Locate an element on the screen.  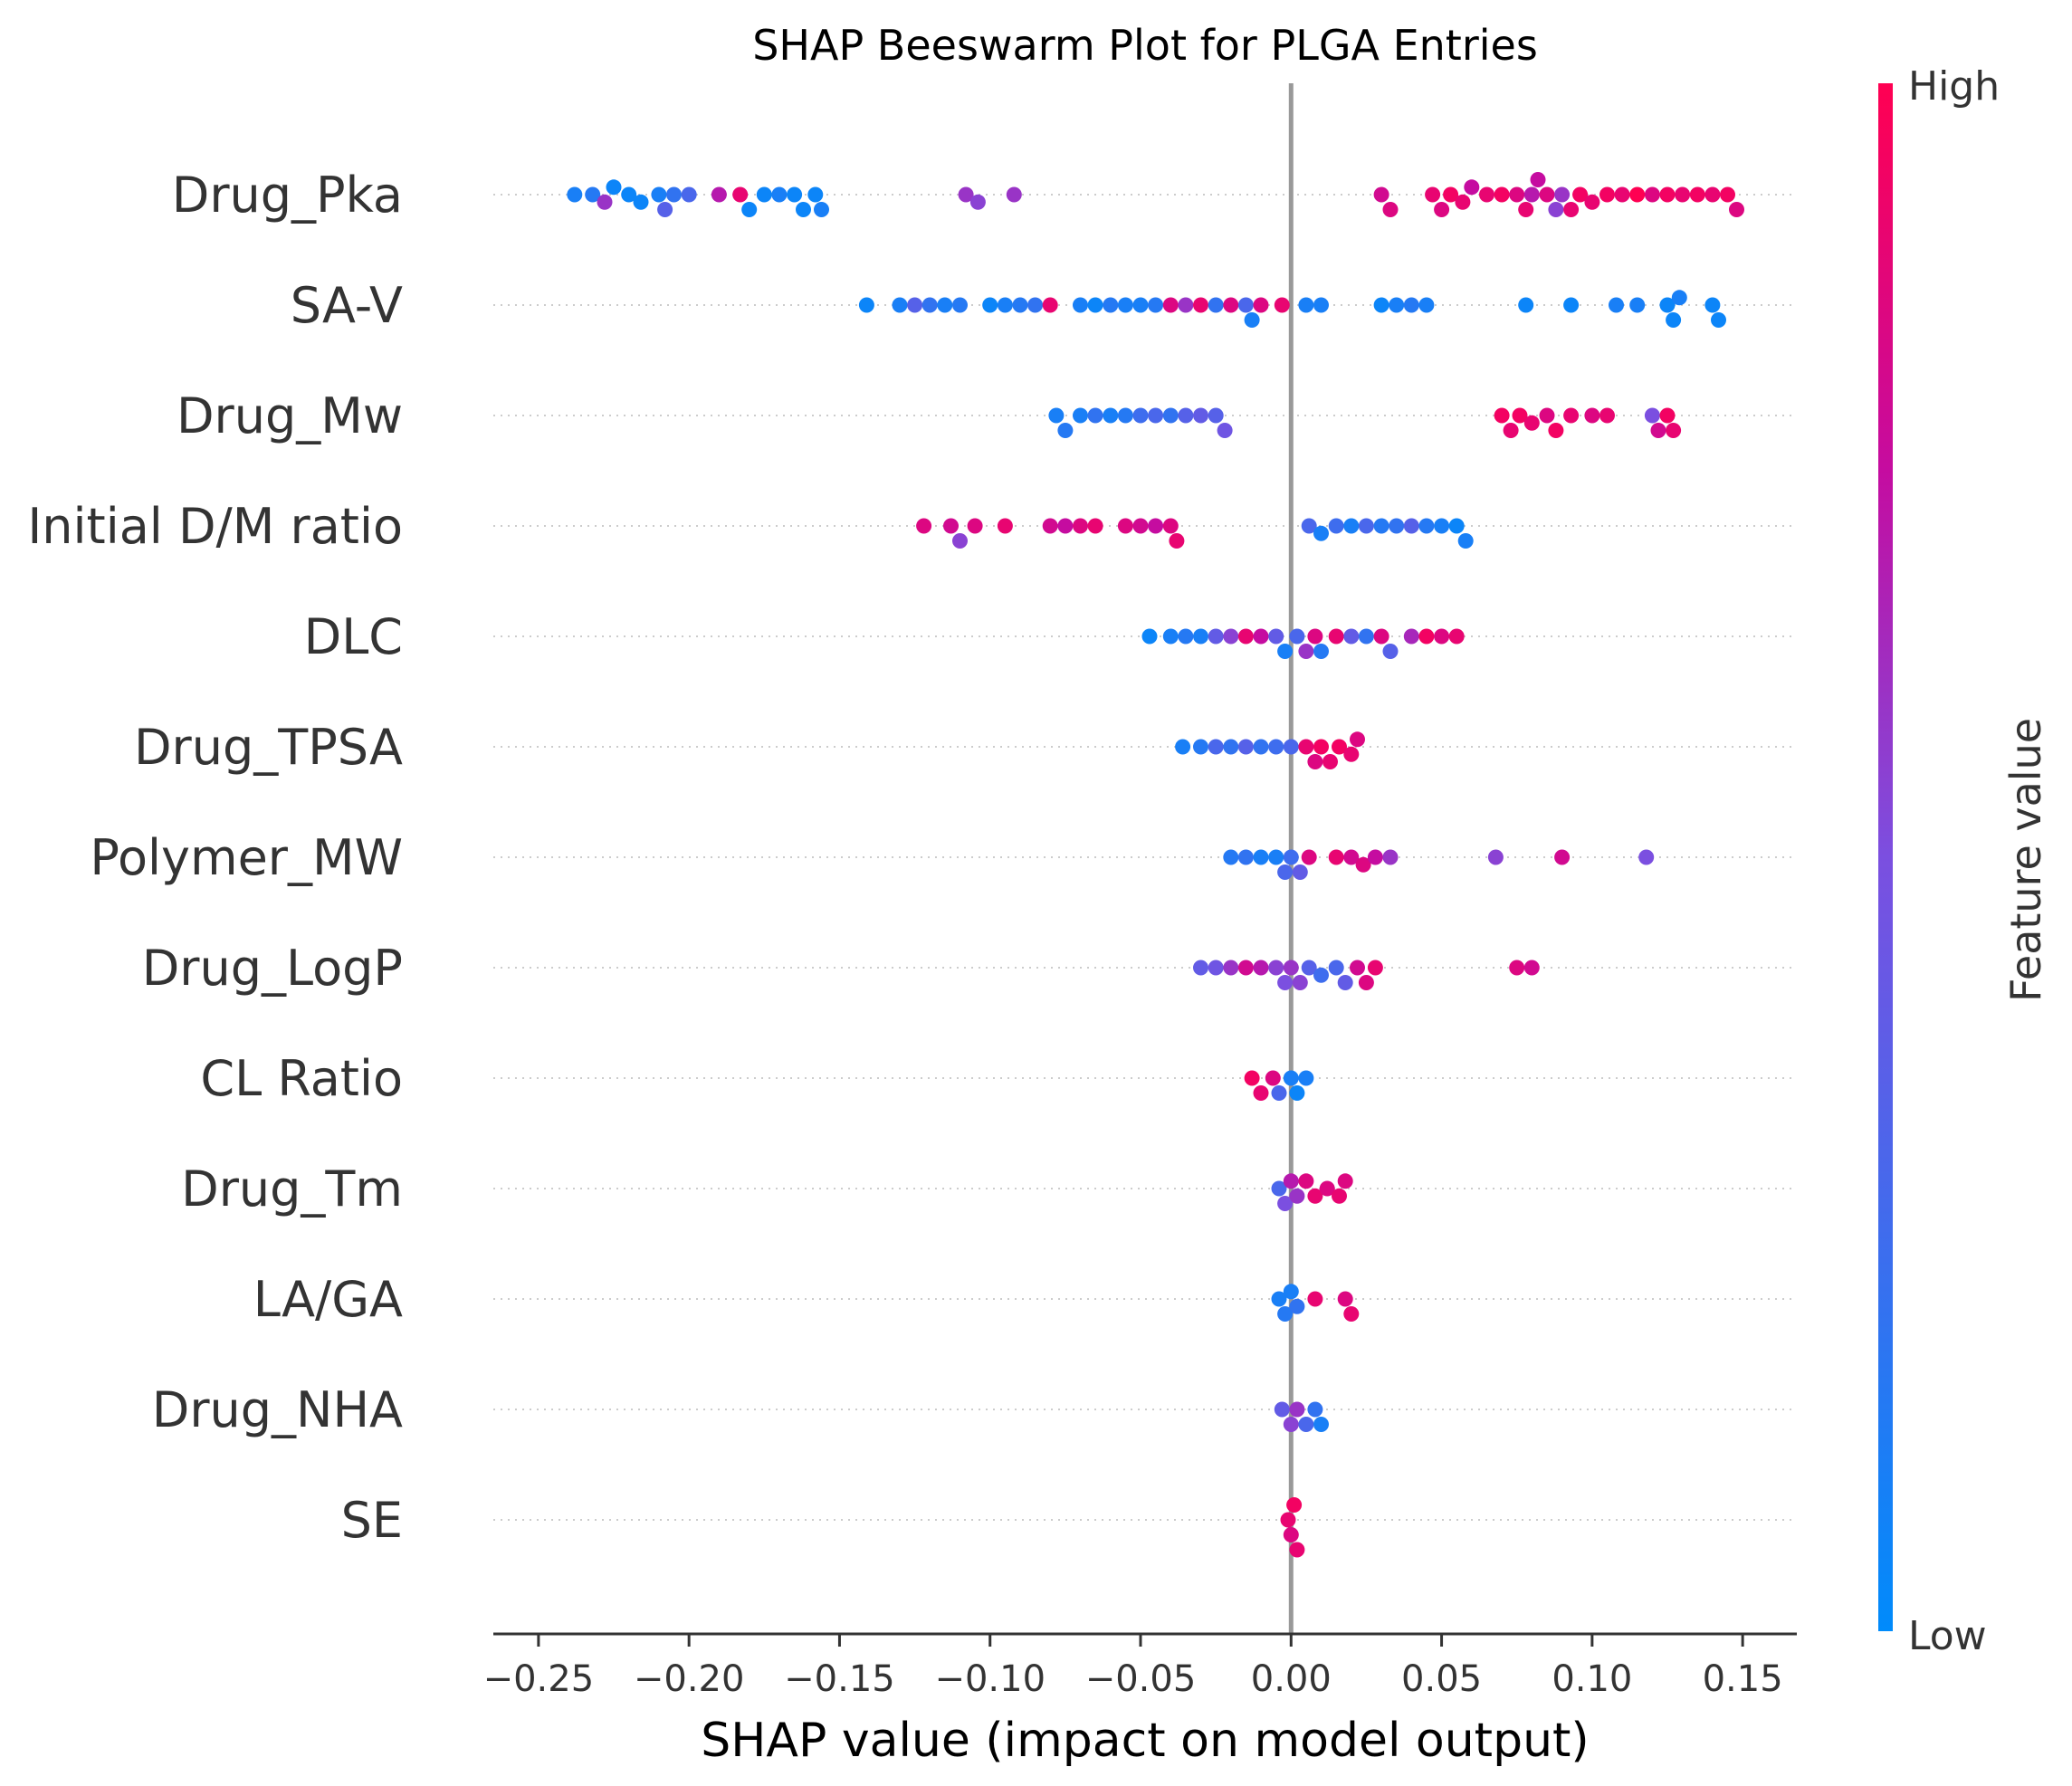
x-tick-label: −0.20 is located at coordinates (690, 1679).